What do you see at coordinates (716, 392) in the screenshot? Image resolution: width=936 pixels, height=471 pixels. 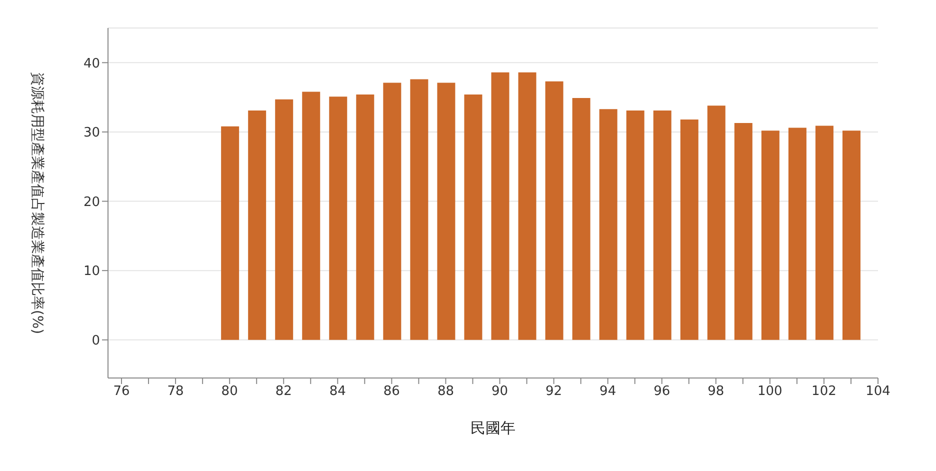 I see `x-tick-label: 98` at bounding box center [716, 392].